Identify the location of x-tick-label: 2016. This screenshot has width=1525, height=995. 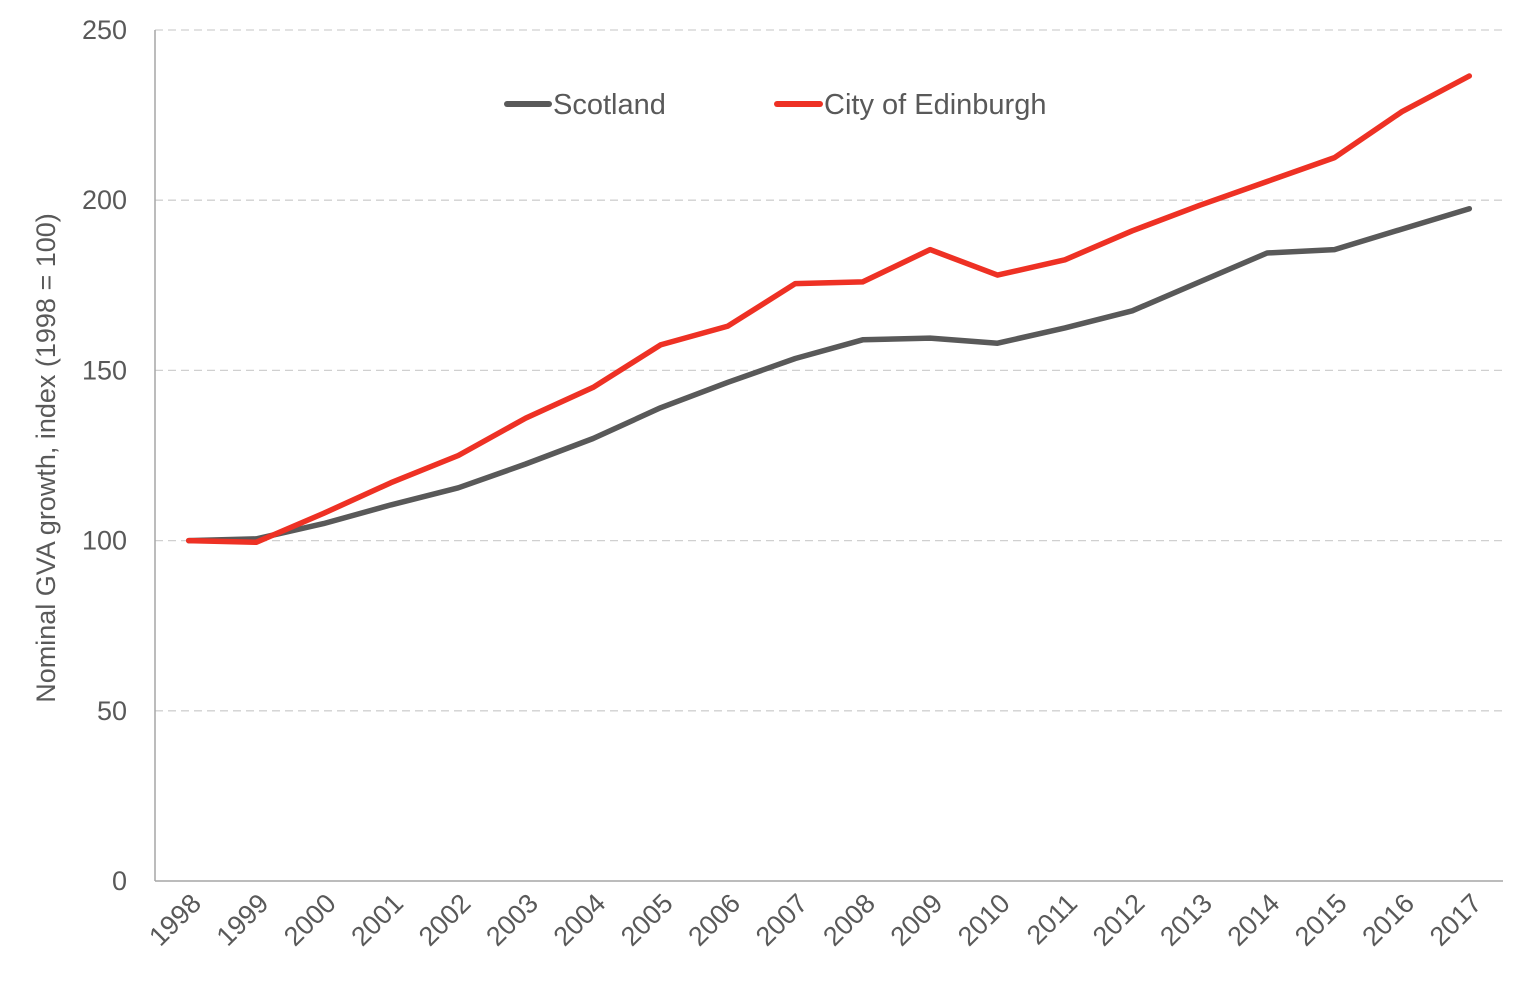
(1388, 920).